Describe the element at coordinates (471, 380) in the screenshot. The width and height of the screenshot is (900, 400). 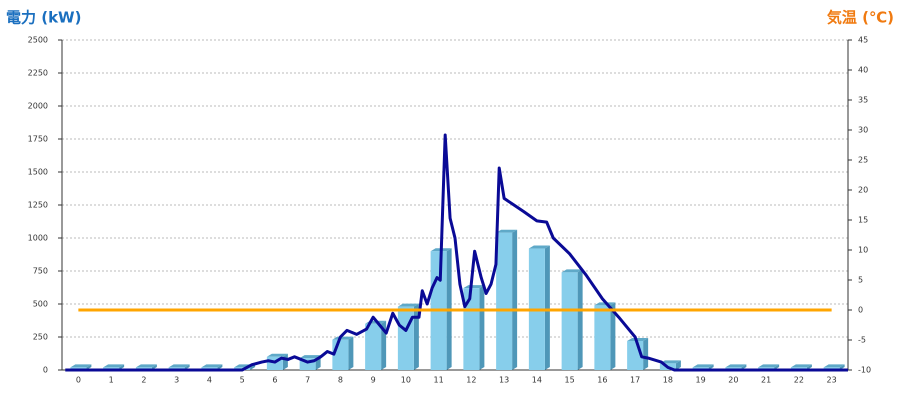
I see `x-tick-label: 12` at that location.